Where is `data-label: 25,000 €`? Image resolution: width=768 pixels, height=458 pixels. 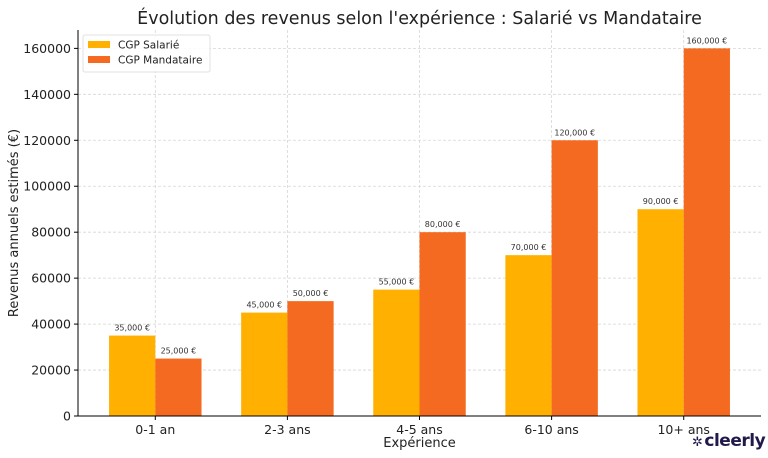 data-label: 25,000 € is located at coordinates (179, 351).